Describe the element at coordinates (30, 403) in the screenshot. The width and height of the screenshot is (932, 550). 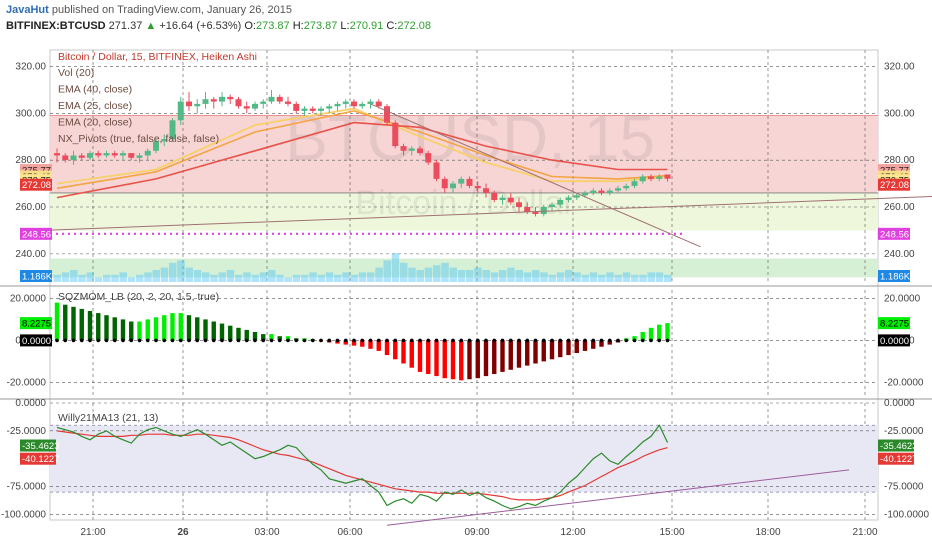
I see `willy-tick-left: 0.0000` at that location.